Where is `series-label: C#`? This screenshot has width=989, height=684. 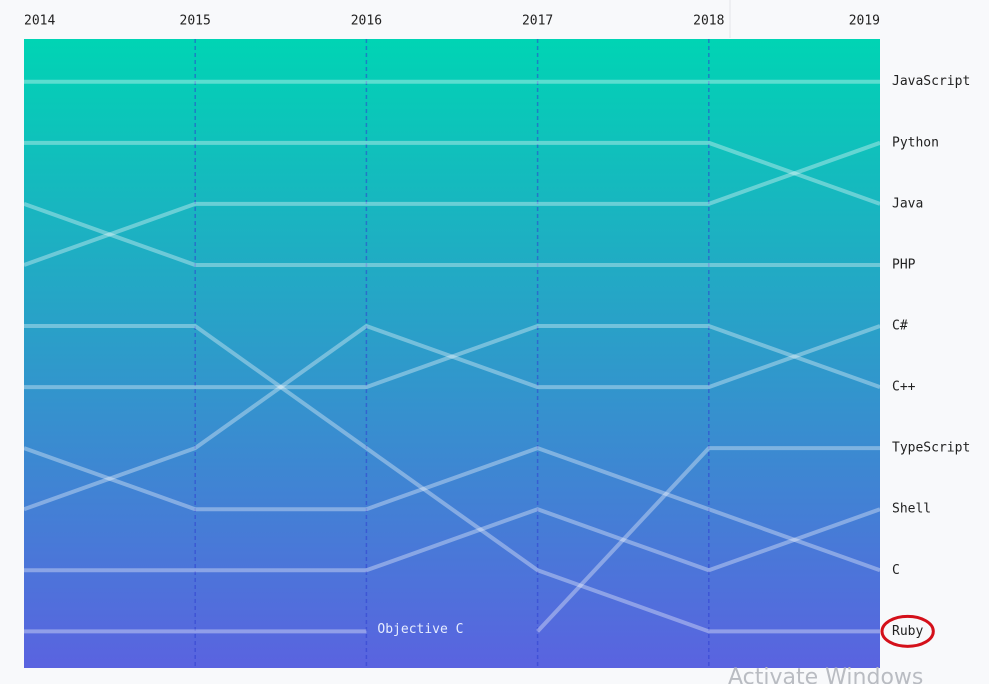
series-label: C# is located at coordinates (900, 326).